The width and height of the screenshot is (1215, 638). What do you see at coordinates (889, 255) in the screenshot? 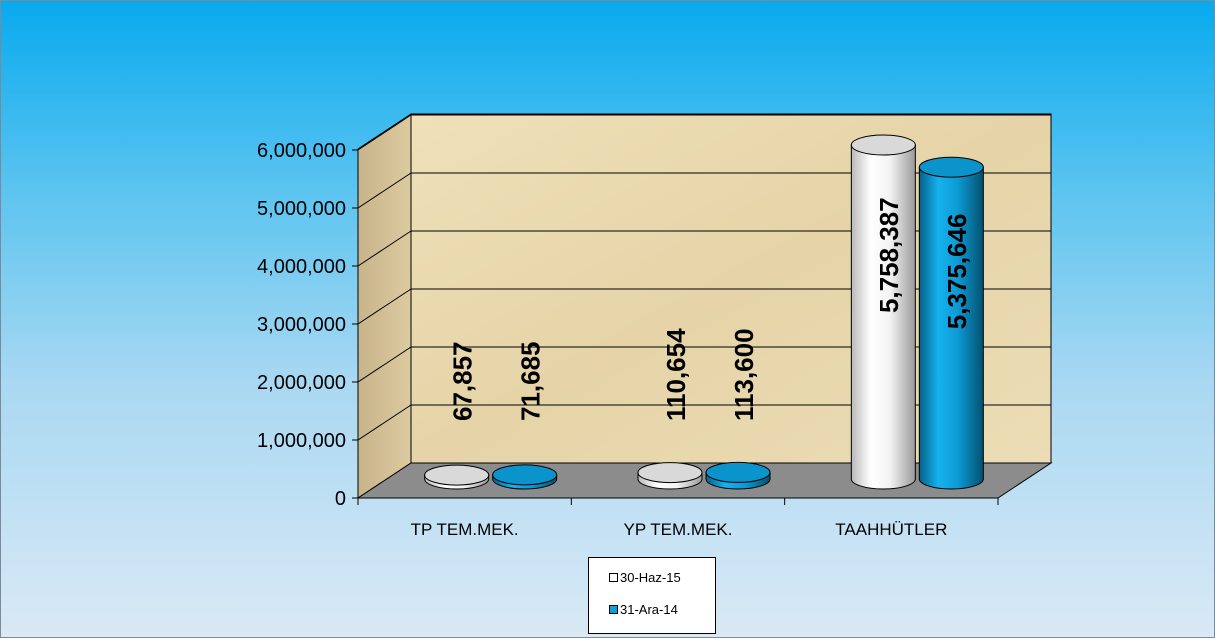
I see `data-label: 5,758,387` at bounding box center [889, 255].